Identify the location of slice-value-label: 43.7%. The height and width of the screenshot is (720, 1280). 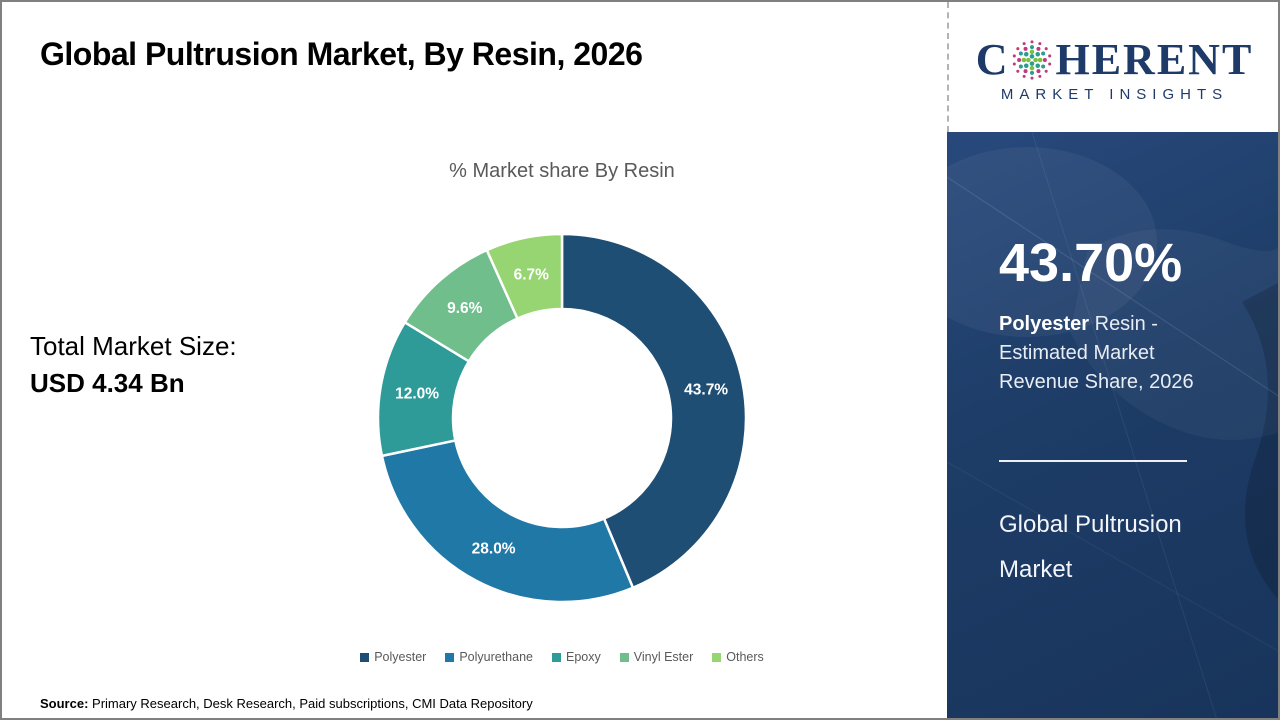
(706, 390).